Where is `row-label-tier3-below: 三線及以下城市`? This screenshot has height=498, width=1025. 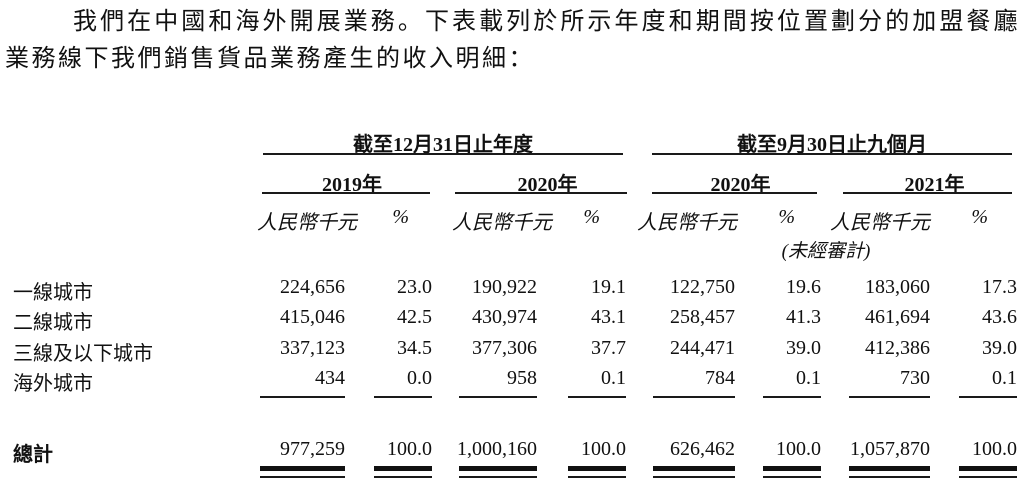 row-label-tier3-below: 三線及以下城市 is located at coordinates (83, 354).